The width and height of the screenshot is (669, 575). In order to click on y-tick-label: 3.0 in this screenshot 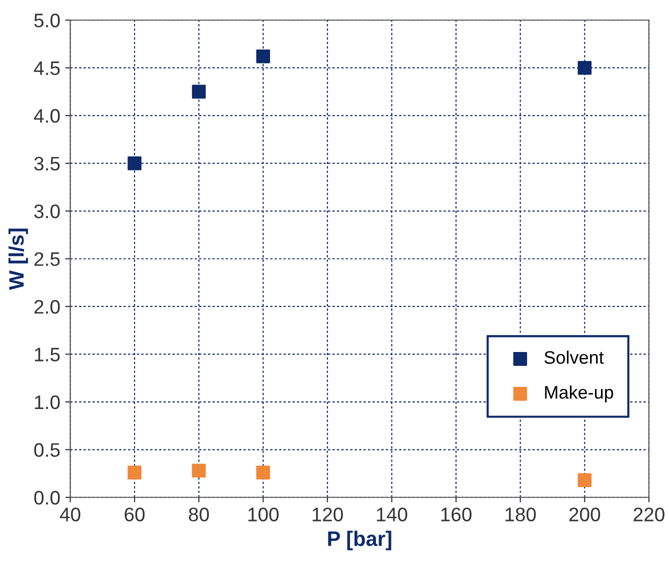, I will do `click(47, 211)`.